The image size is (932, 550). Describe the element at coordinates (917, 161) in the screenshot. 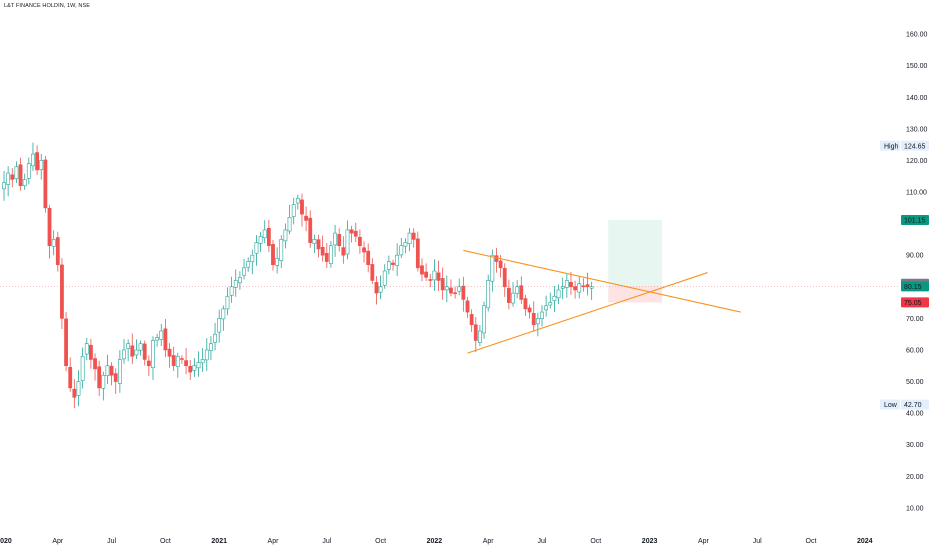

I see `y-tick-label: 120.00` at that location.